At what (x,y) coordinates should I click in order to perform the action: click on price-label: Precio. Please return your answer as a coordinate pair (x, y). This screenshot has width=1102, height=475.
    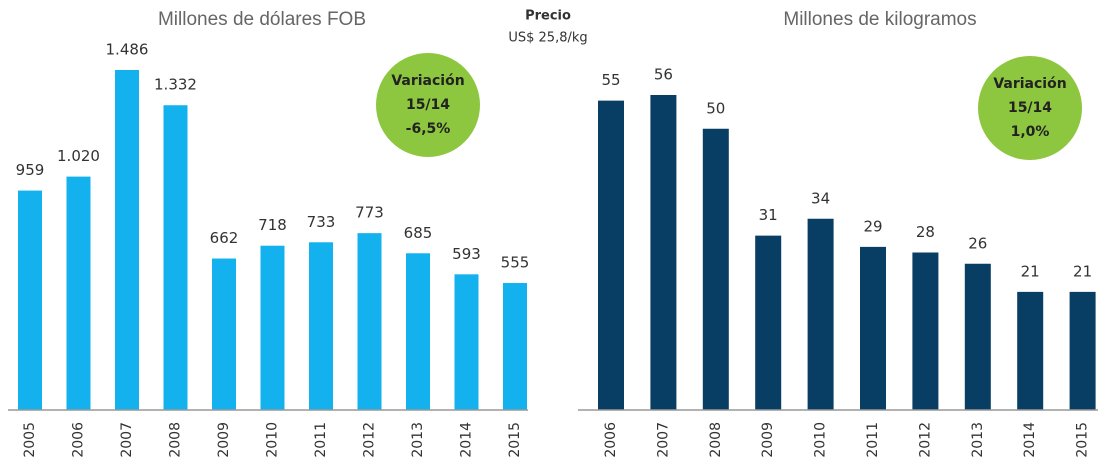
    Looking at the image, I should click on (548, 16).